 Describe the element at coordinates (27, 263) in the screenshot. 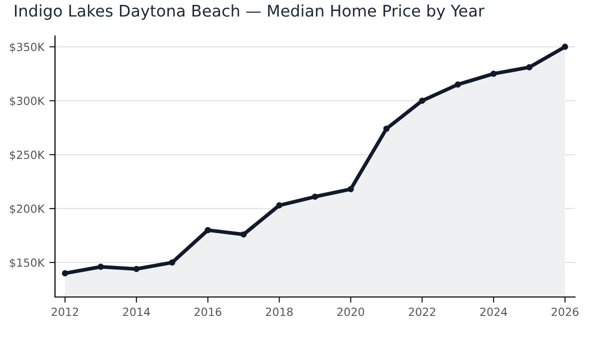

I see `y-tick-label: $150K` at that location.